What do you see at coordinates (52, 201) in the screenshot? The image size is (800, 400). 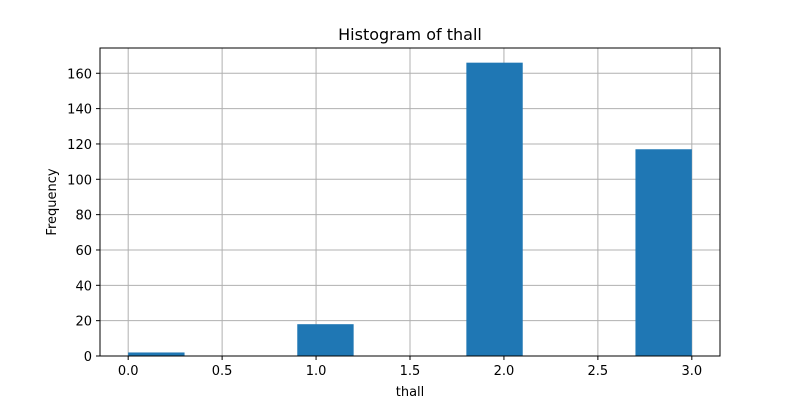 I see `y-axis-label: Frequency` at bounding box center [52, 201].